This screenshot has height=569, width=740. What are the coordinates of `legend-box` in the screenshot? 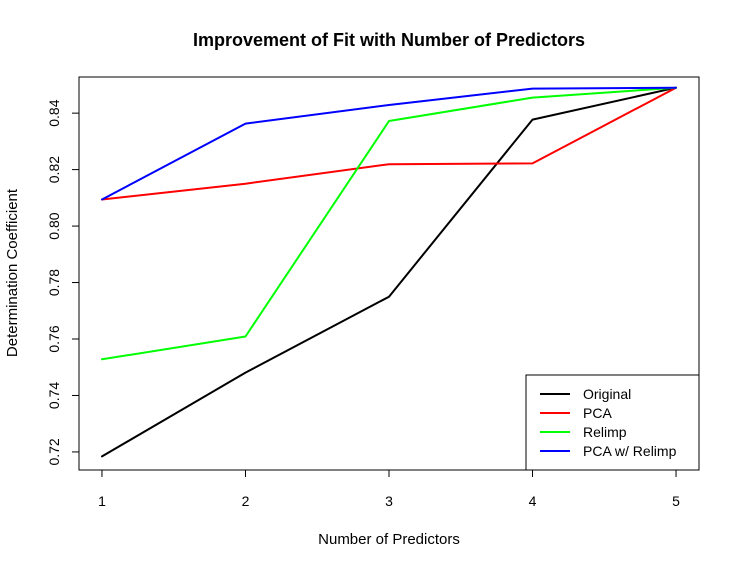 It's located at (612, 422).